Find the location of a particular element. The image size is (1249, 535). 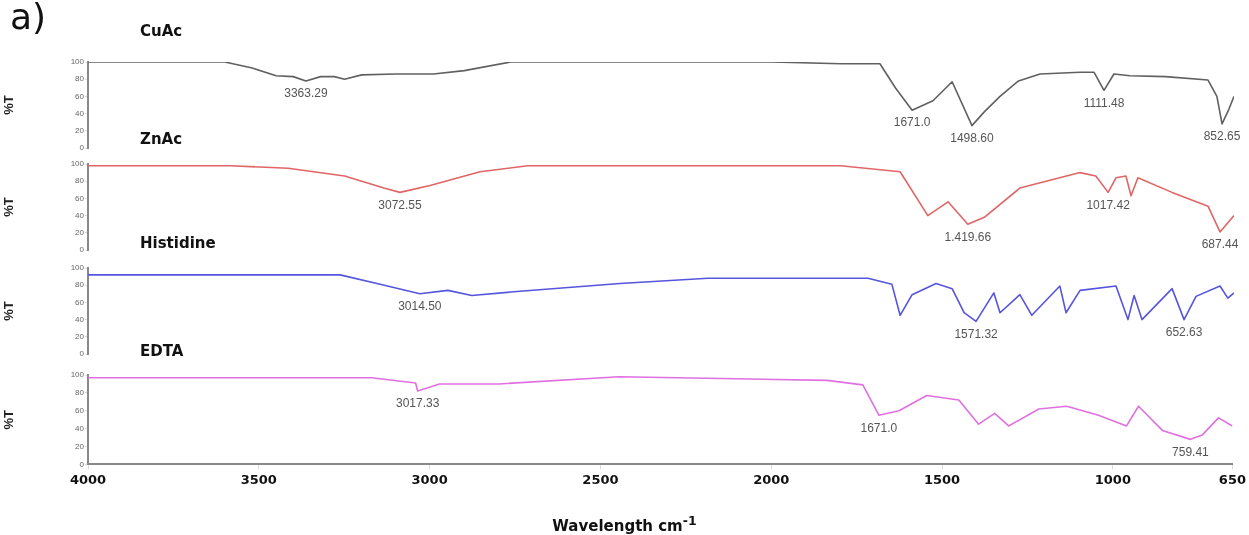

annotation: 1017.42 is located at coordinates (1108, 204).